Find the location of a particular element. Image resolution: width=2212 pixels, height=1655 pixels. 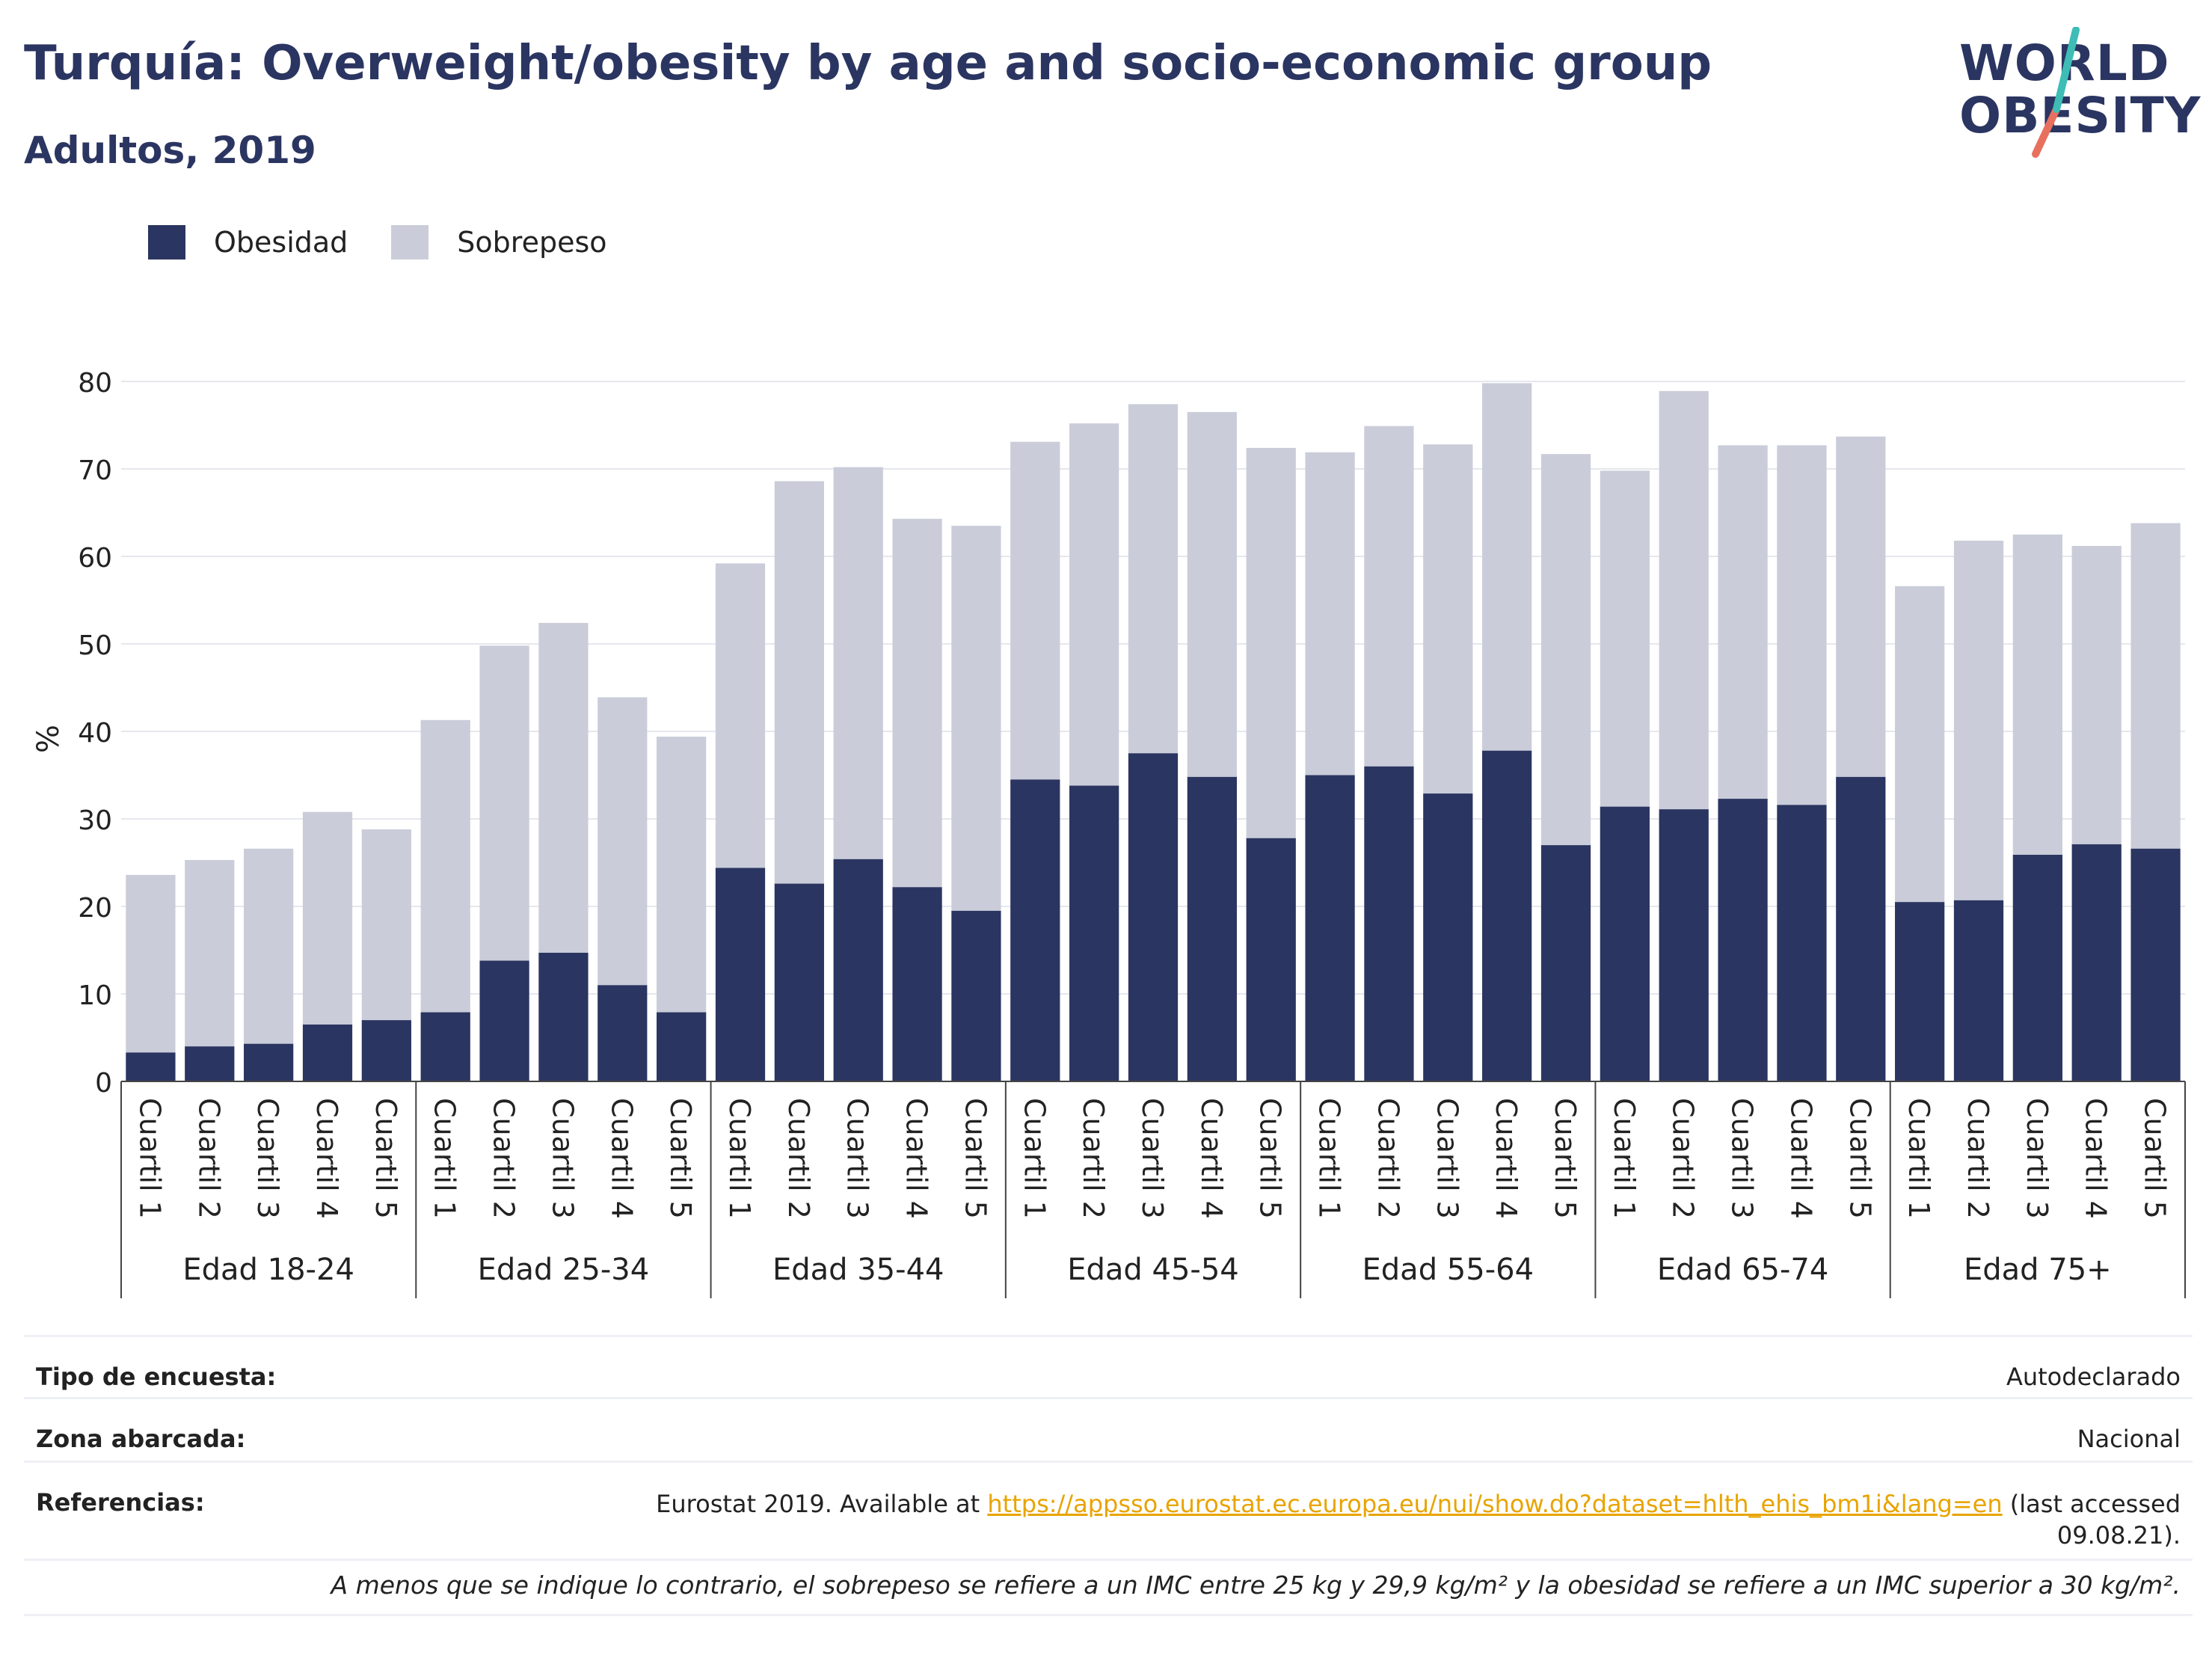

y-tick-label: 10 is located at coordinates (95, 995).